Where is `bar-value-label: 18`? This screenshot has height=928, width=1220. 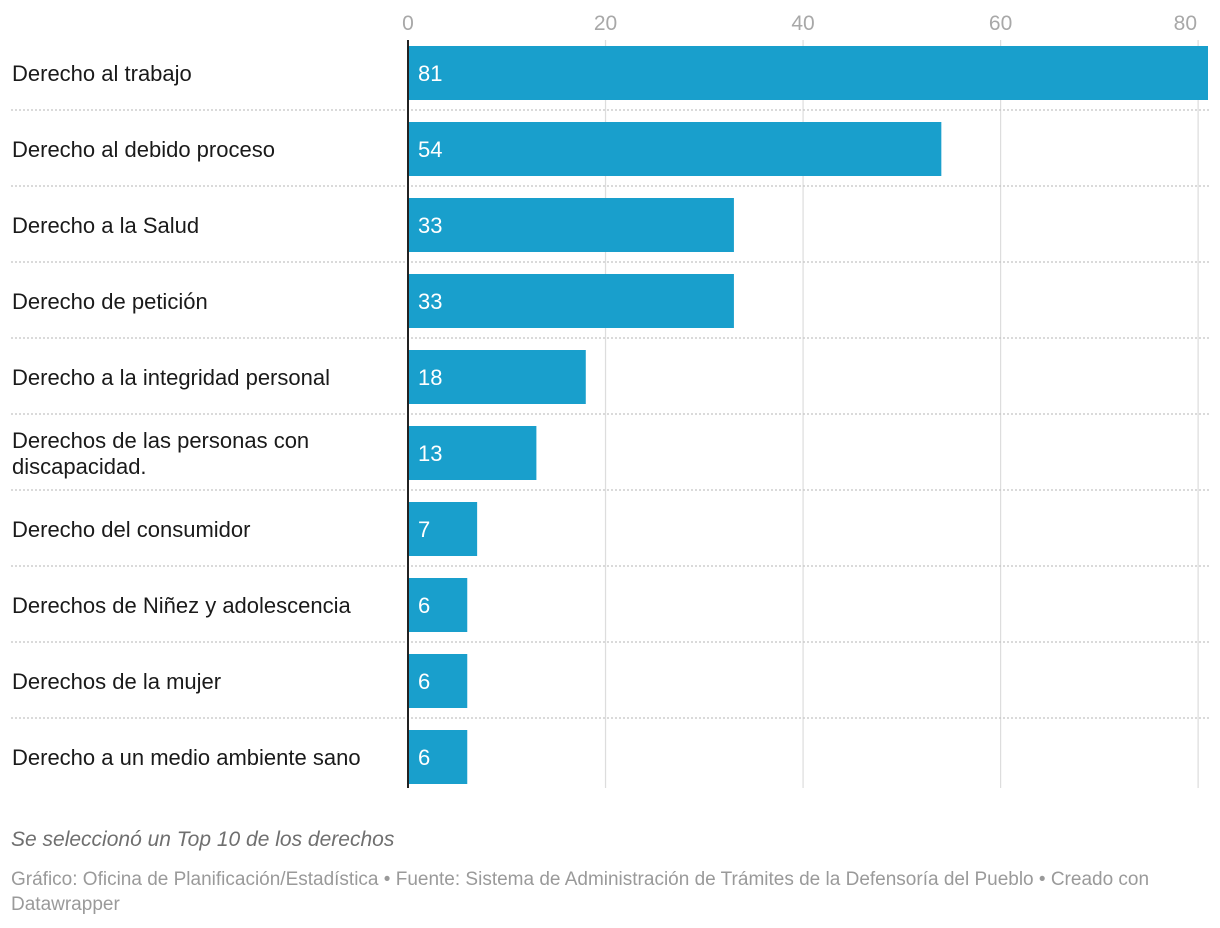
bar-value-label: 18 is located at coordinates (430, 377).